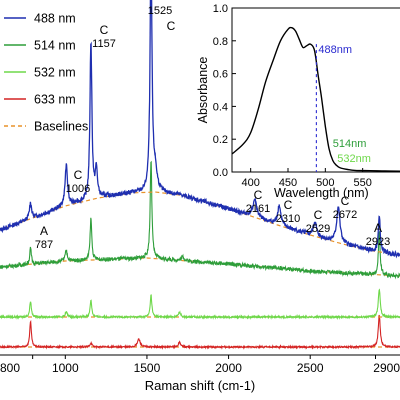  I want to click on legend-item: 514 nm, so click(40, 46).